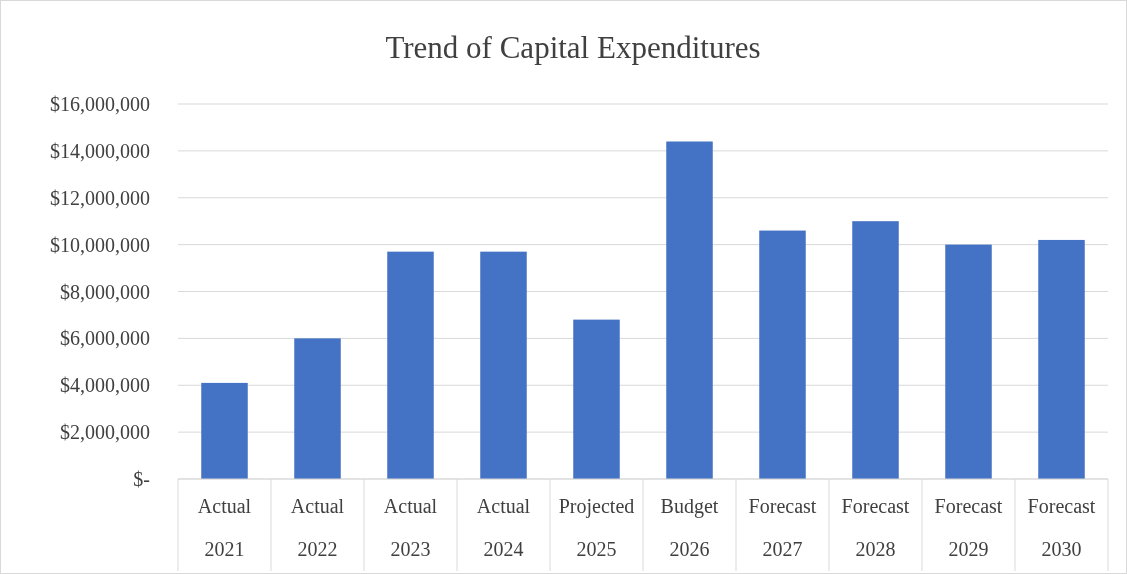 This screenshot has width=1127, height=574. What do you see at coordinates (410, 527) in the screenshot?
I see `x-tick-label: Actual 2023` at bounding box center [410, 527].